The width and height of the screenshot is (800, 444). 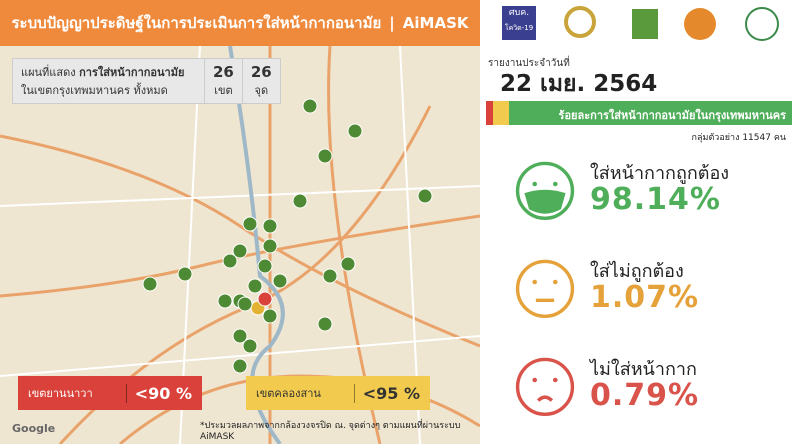 What do you see at coordinates (94, 90) in the screenshot?
I see `legend-line: ในเขตกรุงเทพมหานคร ทั้งหมด` at bounding box center [94, 90].